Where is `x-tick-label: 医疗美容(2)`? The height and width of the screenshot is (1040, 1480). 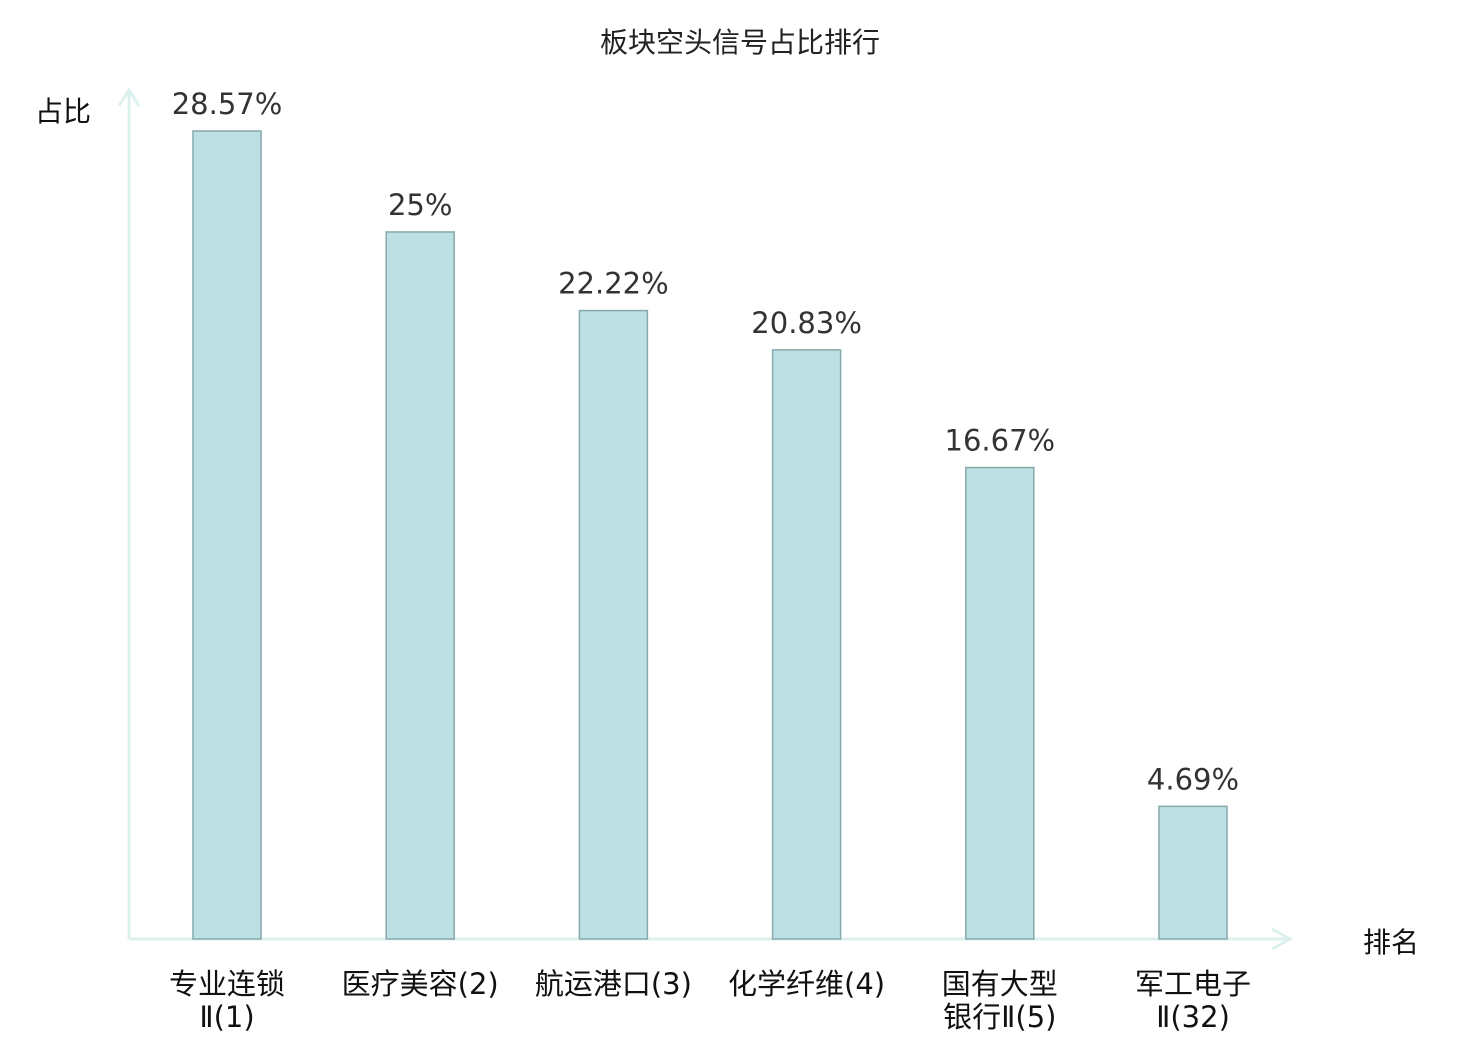 x-tick-label: 医疗美容(2) is located at coordinates (420, 984).